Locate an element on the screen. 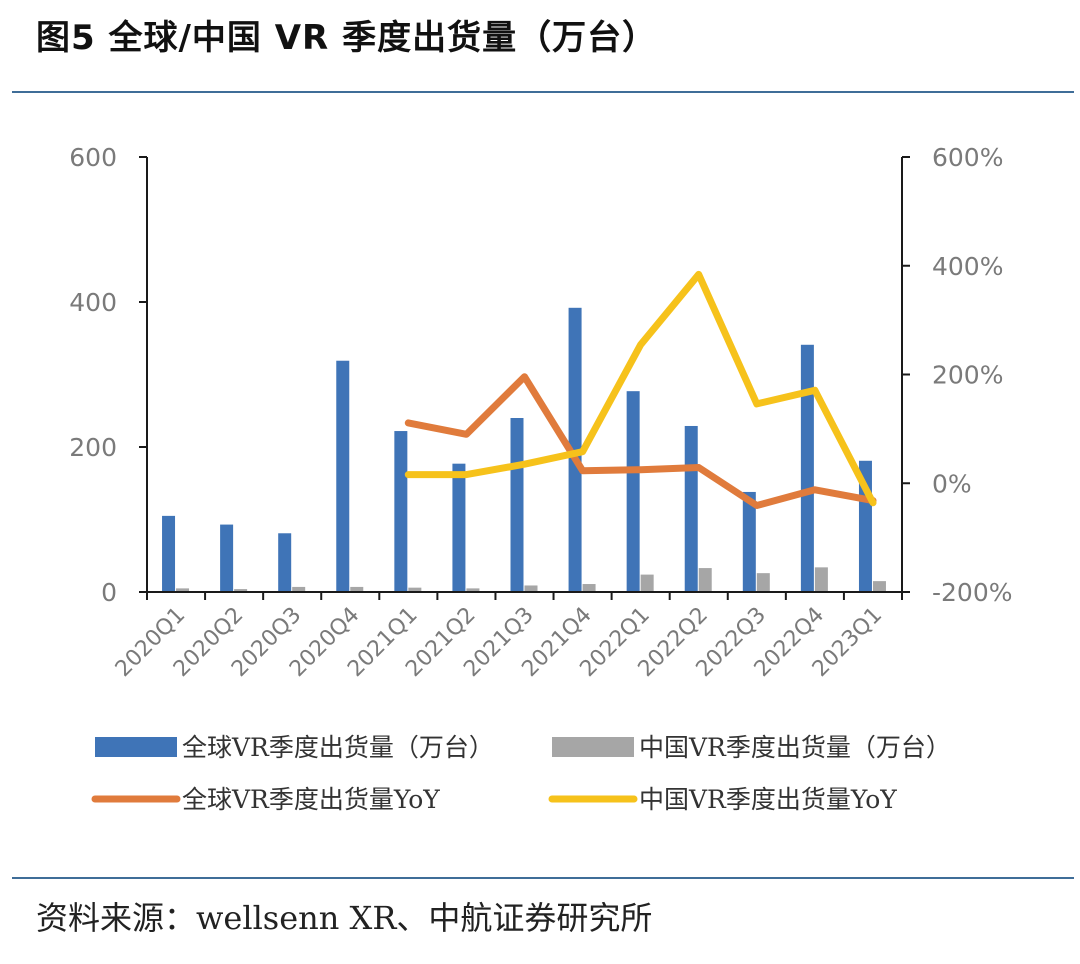 Image resolution: width=1080 pixels, height=964 pixels. top-divider is located at coordinates (543, 92).